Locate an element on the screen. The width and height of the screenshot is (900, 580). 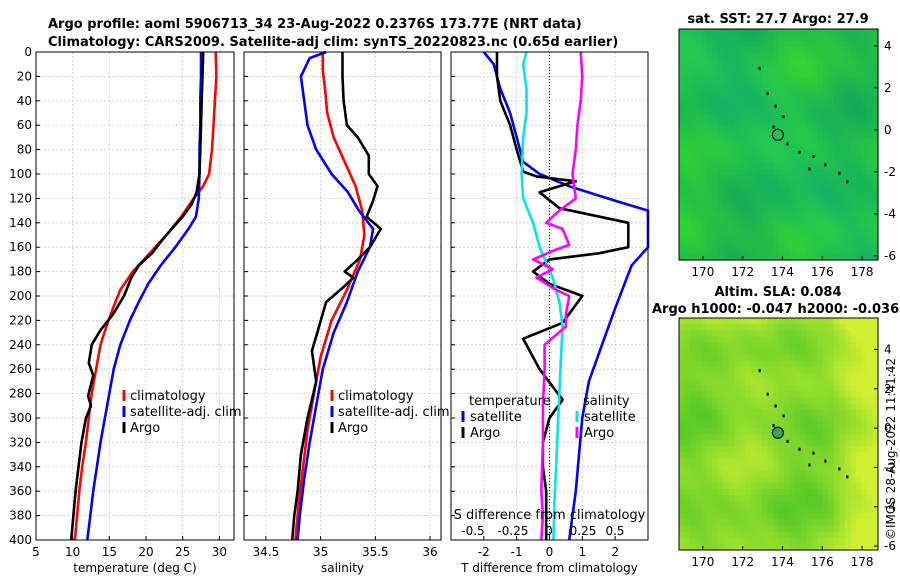
map-x-tick-label: 170 is located at coordinates (702, 272).